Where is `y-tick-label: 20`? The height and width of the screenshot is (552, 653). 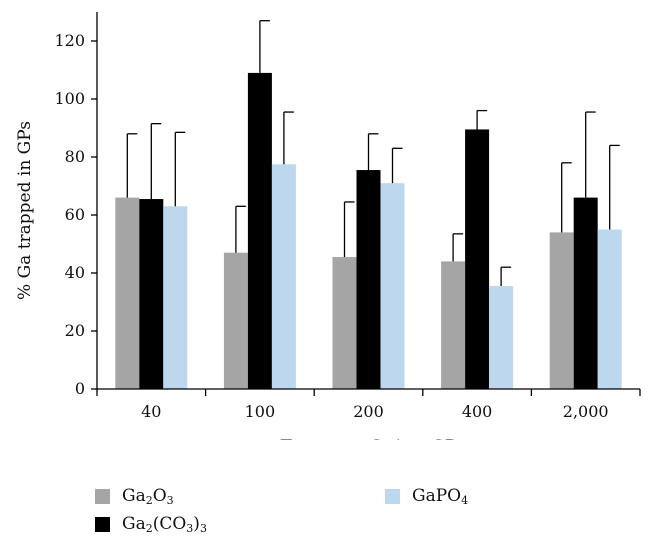 y-tick-label: 20 is located at coordinates (75, 330).